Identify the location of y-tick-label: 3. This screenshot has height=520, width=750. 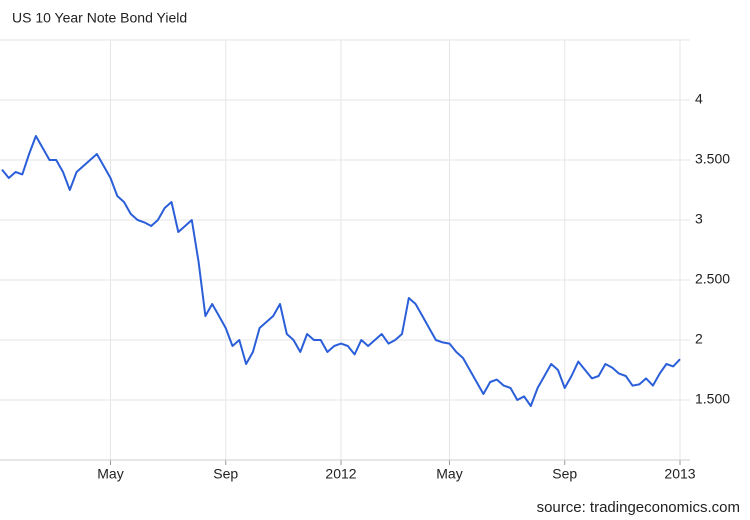
(699, 219).